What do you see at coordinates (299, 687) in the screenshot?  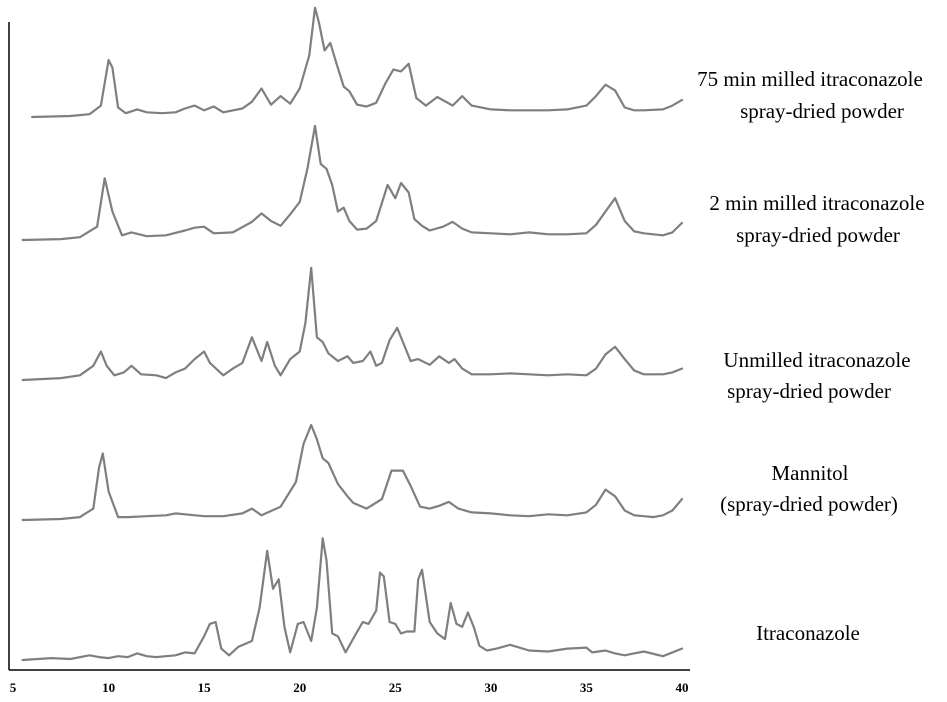 I see `x-tick-label: 20` at bounding box center [299, 687].